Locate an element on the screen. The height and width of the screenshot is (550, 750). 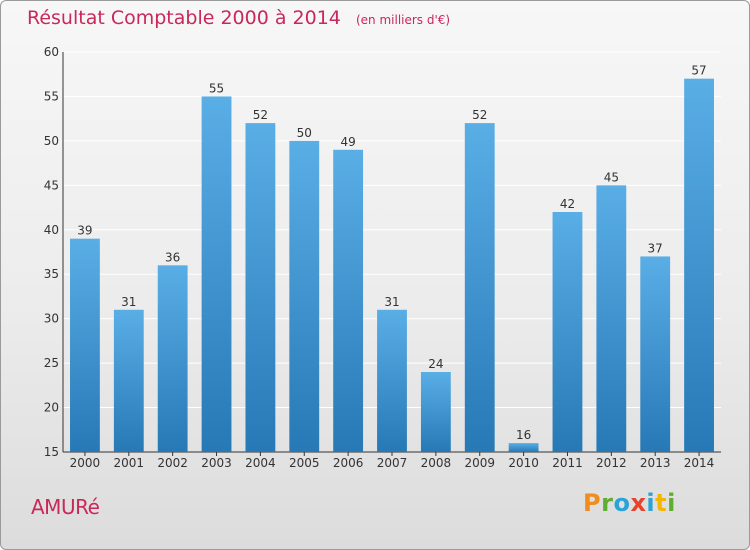
x-tick-label: 2004 is located at coordinates (260, 463).